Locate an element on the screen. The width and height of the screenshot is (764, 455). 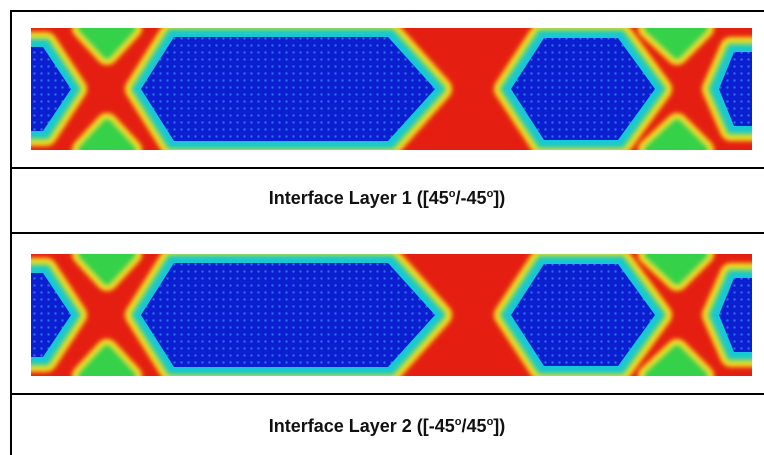
caption-text: Interface Layer 1 ([45 is located at coordinates (358, 198).